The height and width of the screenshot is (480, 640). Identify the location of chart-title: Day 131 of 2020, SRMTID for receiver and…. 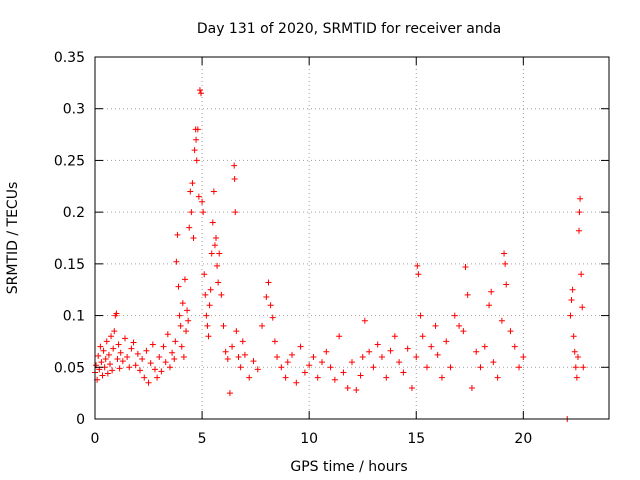
(349, 29).